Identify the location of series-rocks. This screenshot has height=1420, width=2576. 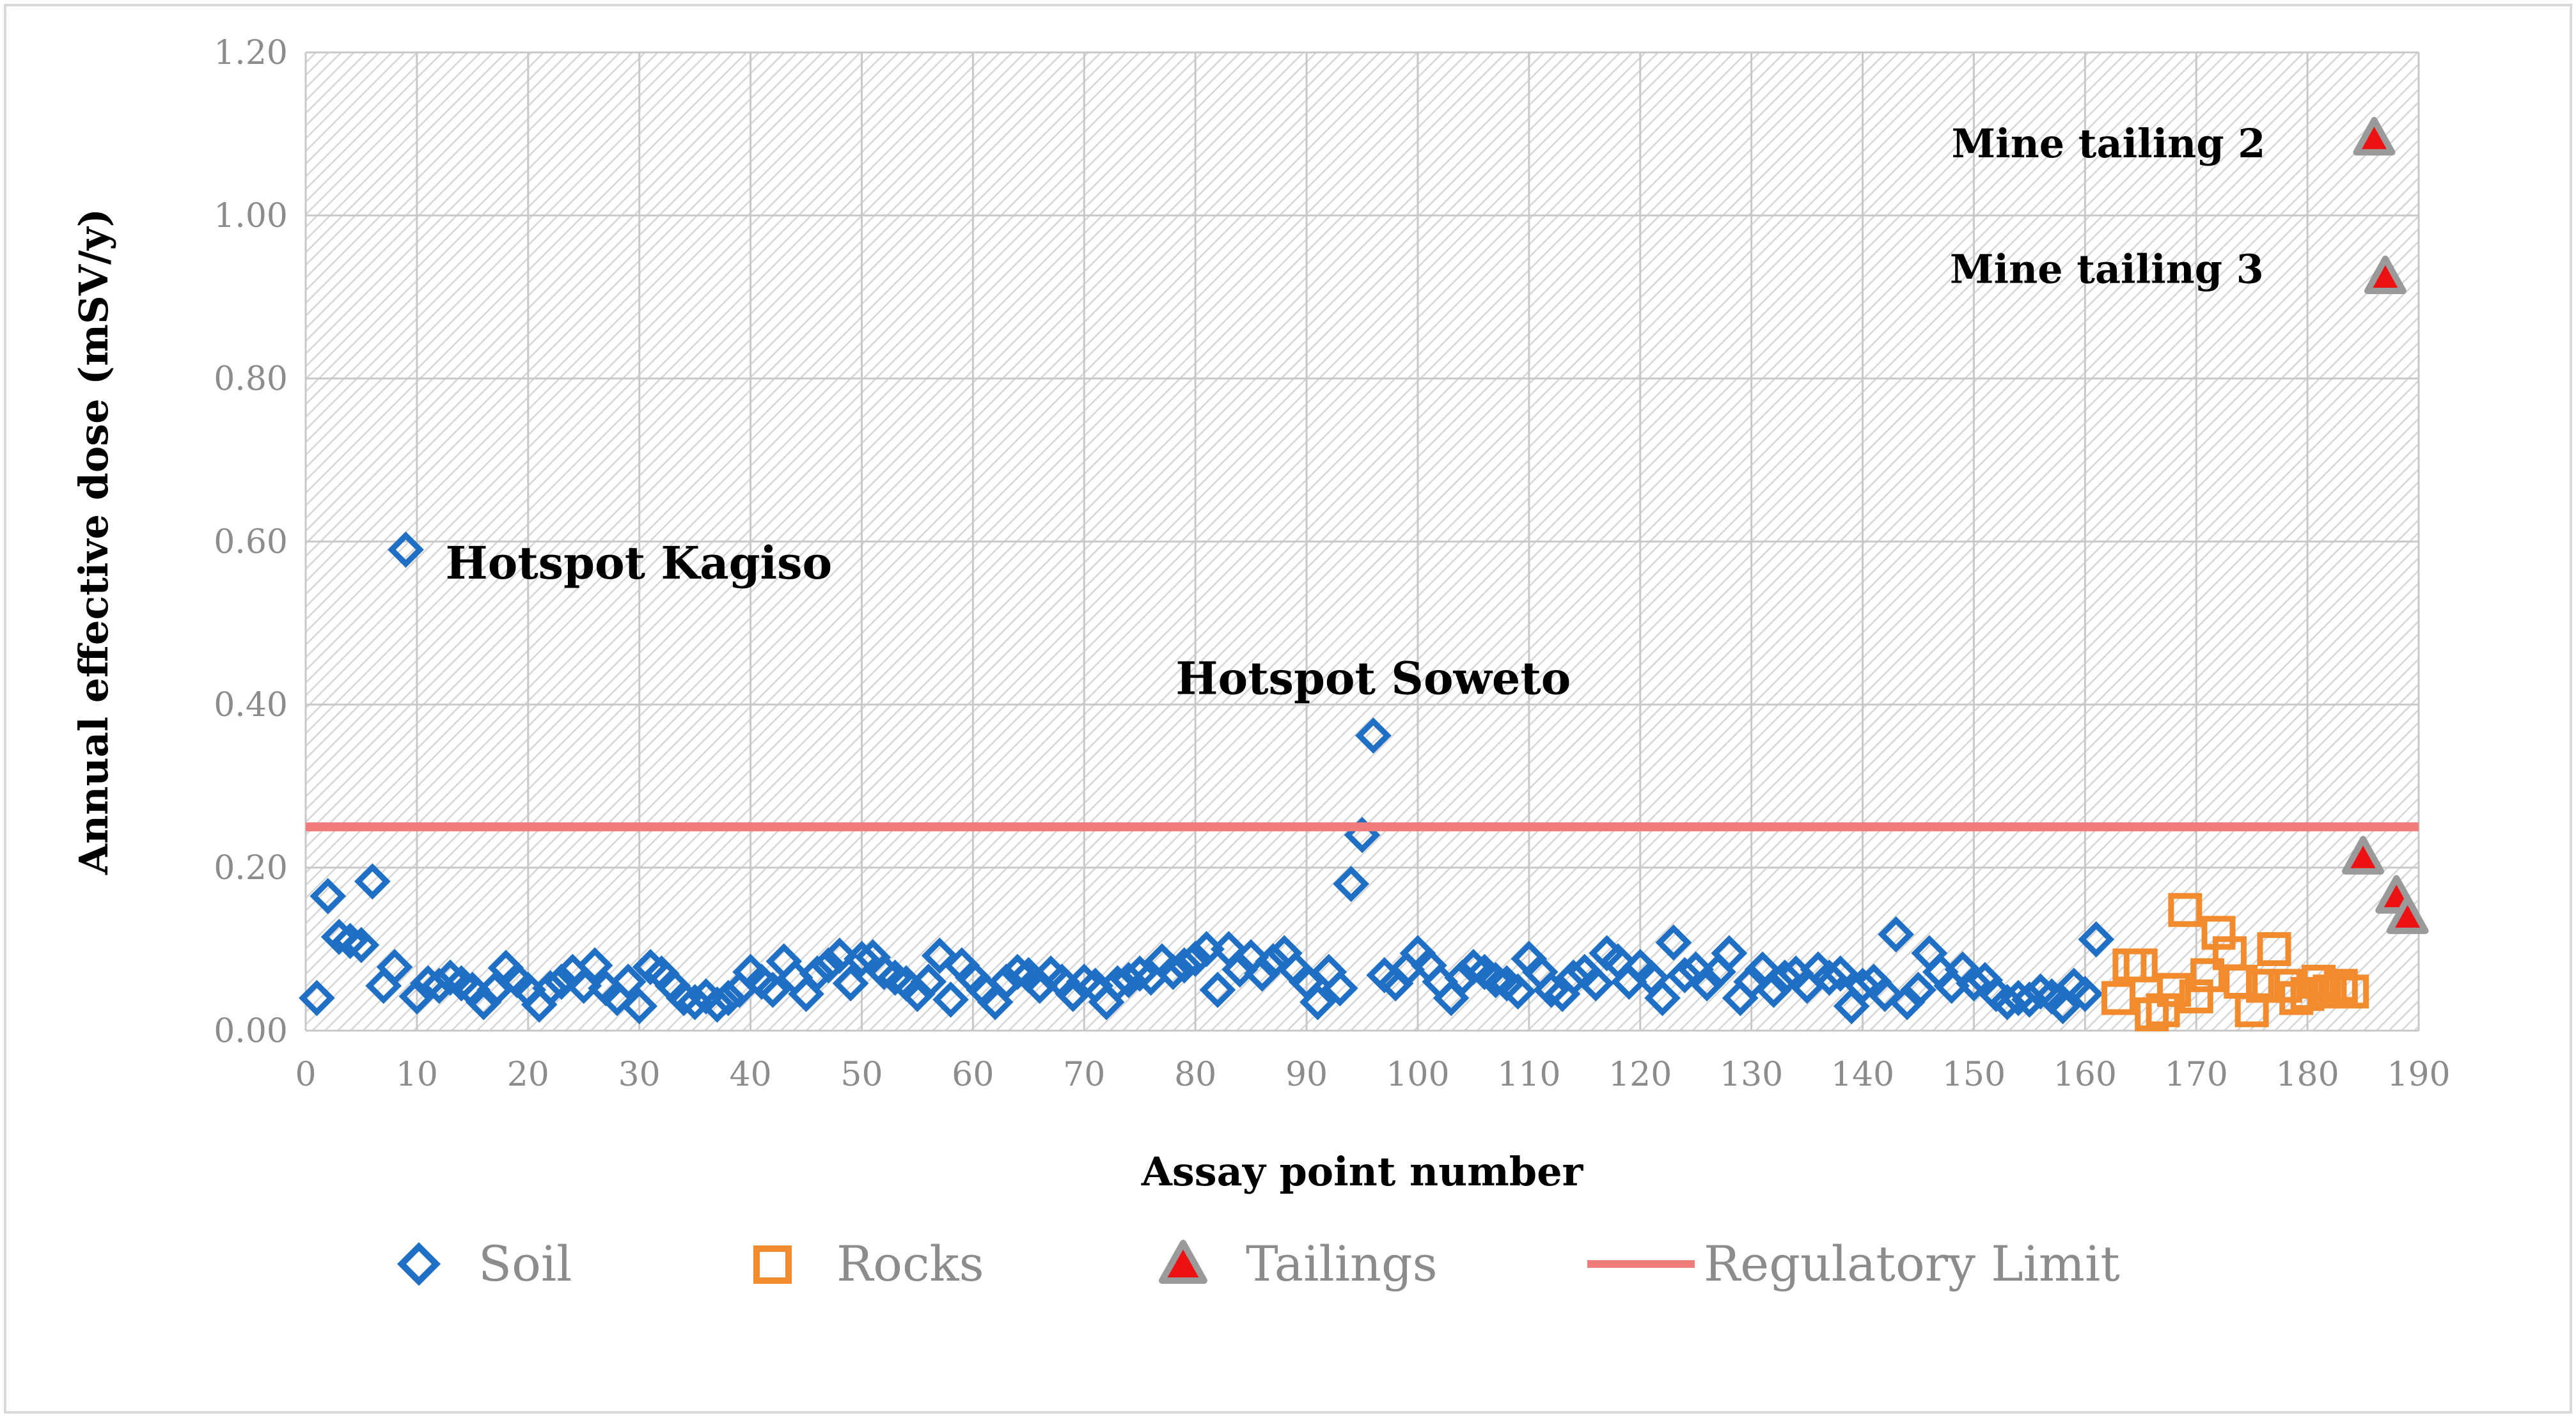
(2235, 962).